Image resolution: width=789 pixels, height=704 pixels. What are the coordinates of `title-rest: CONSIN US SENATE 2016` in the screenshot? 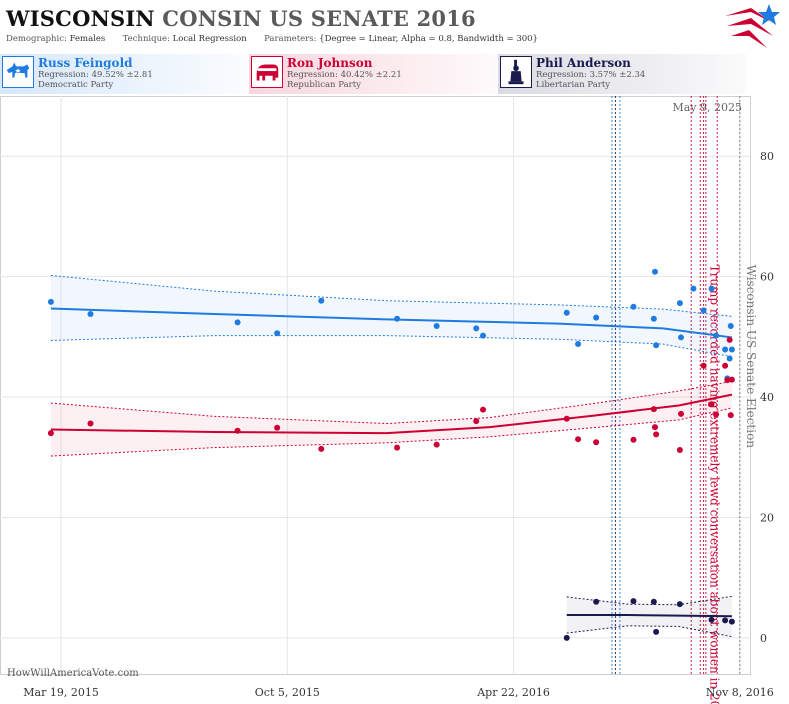 It's located at (319, 18).